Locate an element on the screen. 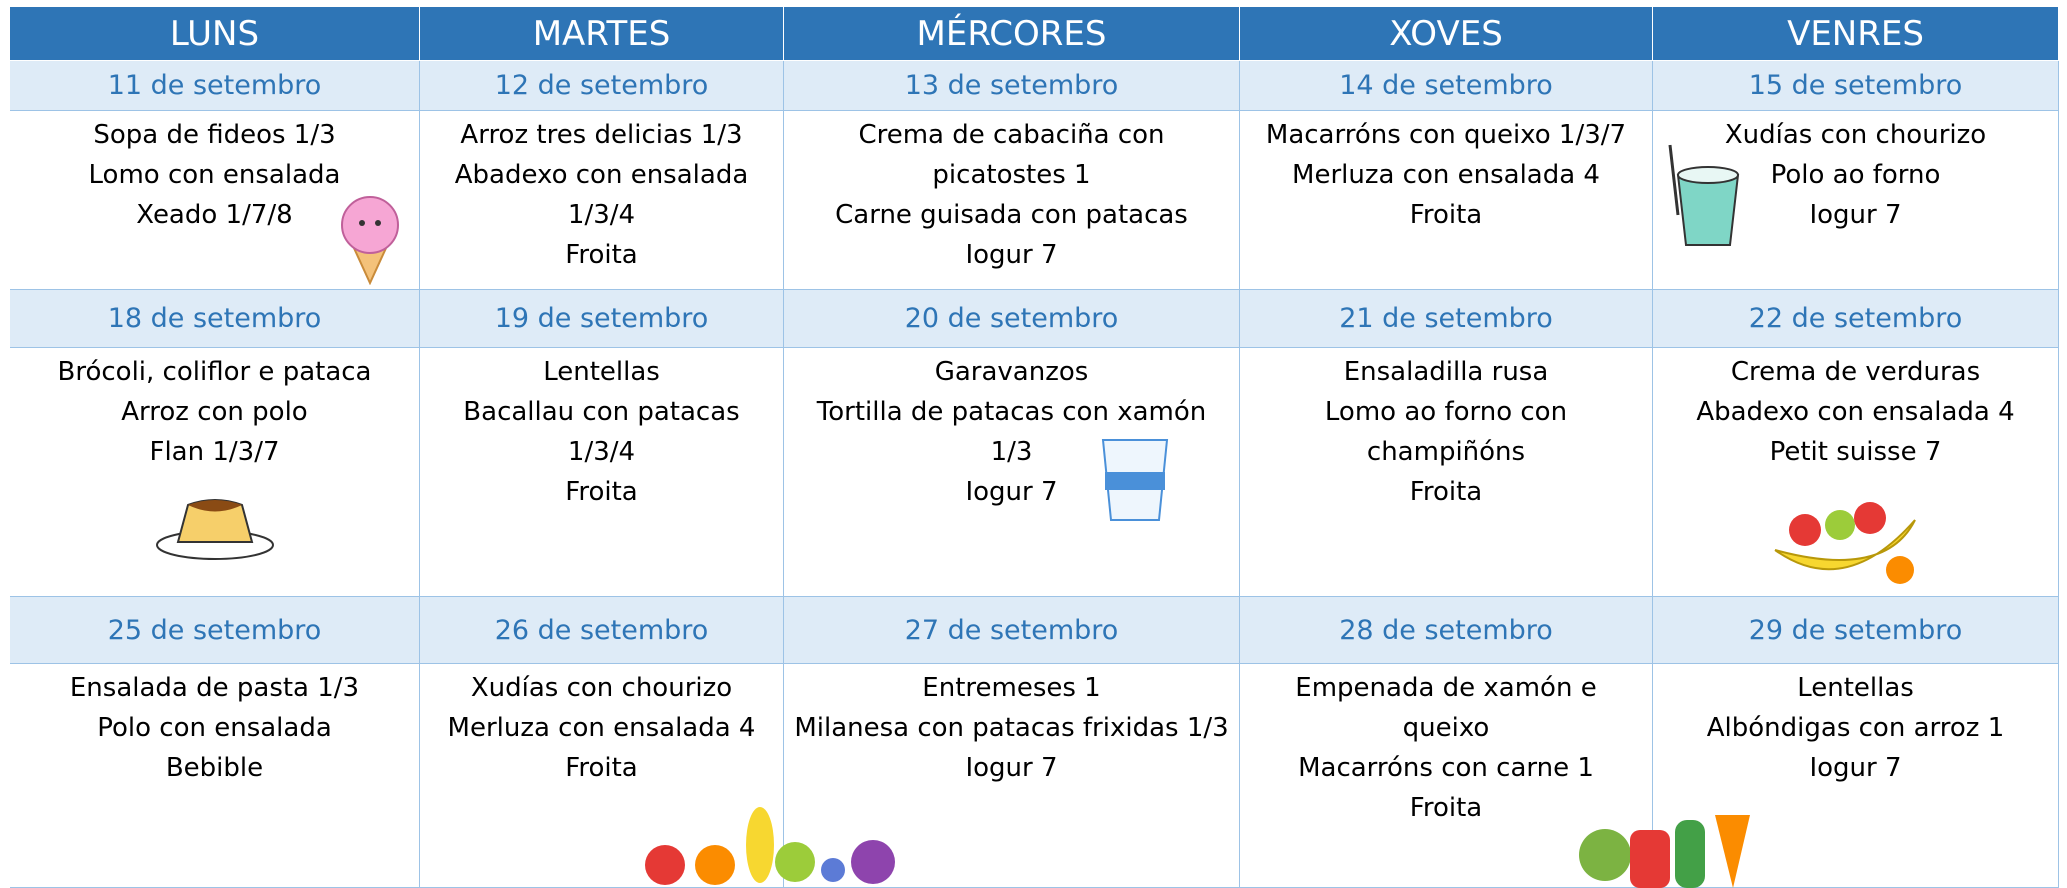 Image resolution: width=2067 pixels, height=888 pixels. date-label: 11 de setembro is located at coordinates (214, 85).